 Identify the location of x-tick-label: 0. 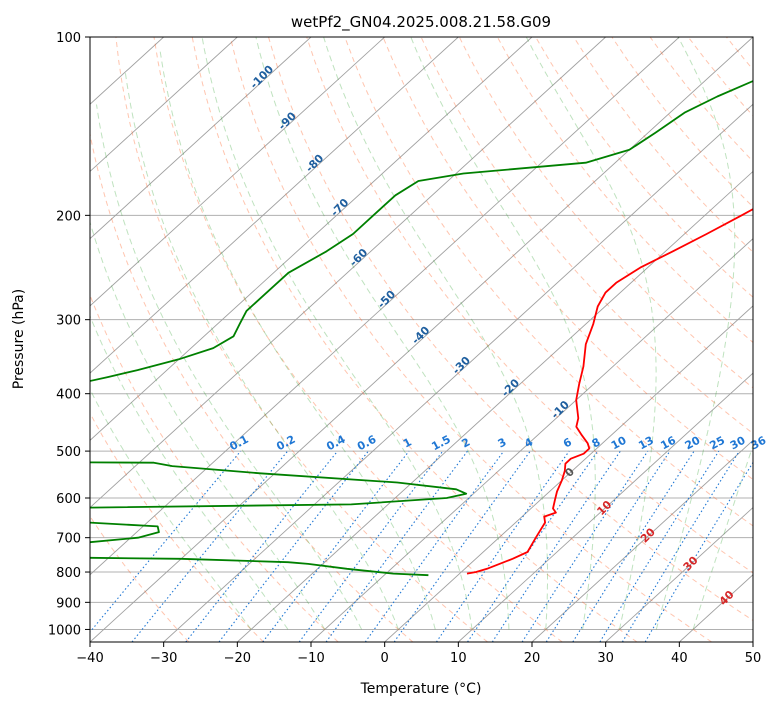
(385, 658).